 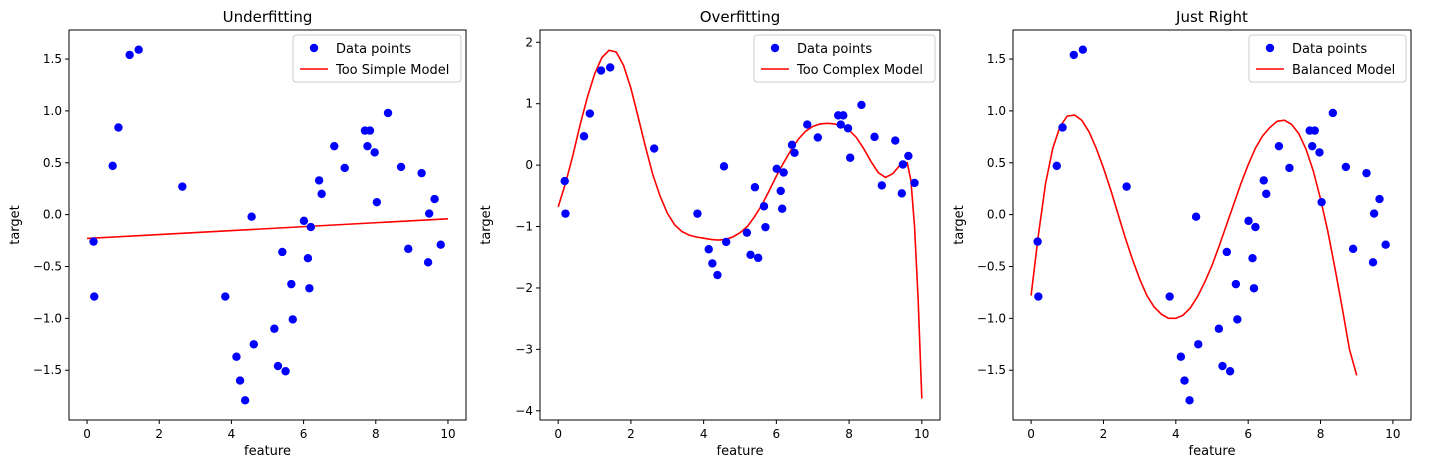 What do you see at coordinates (1343, 70) in the screenshot?
I see `legend-label-line: Balanced Model` at bounding box center [1343, 70].